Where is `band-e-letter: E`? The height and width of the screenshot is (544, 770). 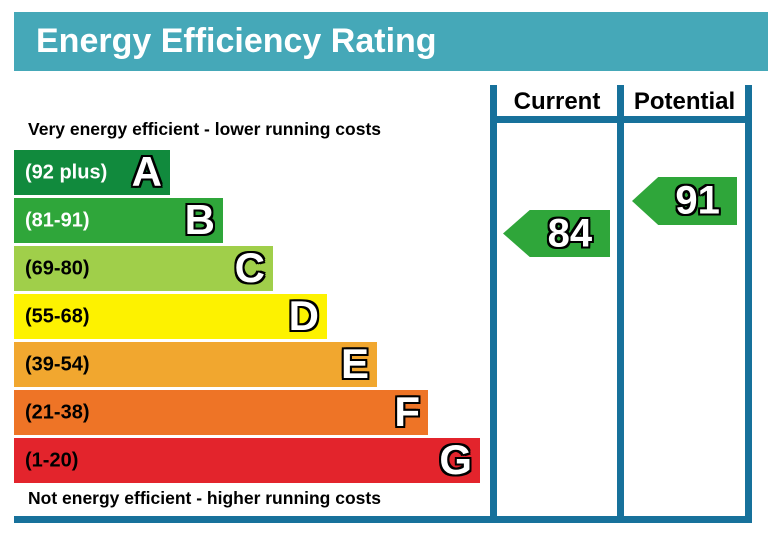 band-e-letter: E is located at coordinates (354, 363).